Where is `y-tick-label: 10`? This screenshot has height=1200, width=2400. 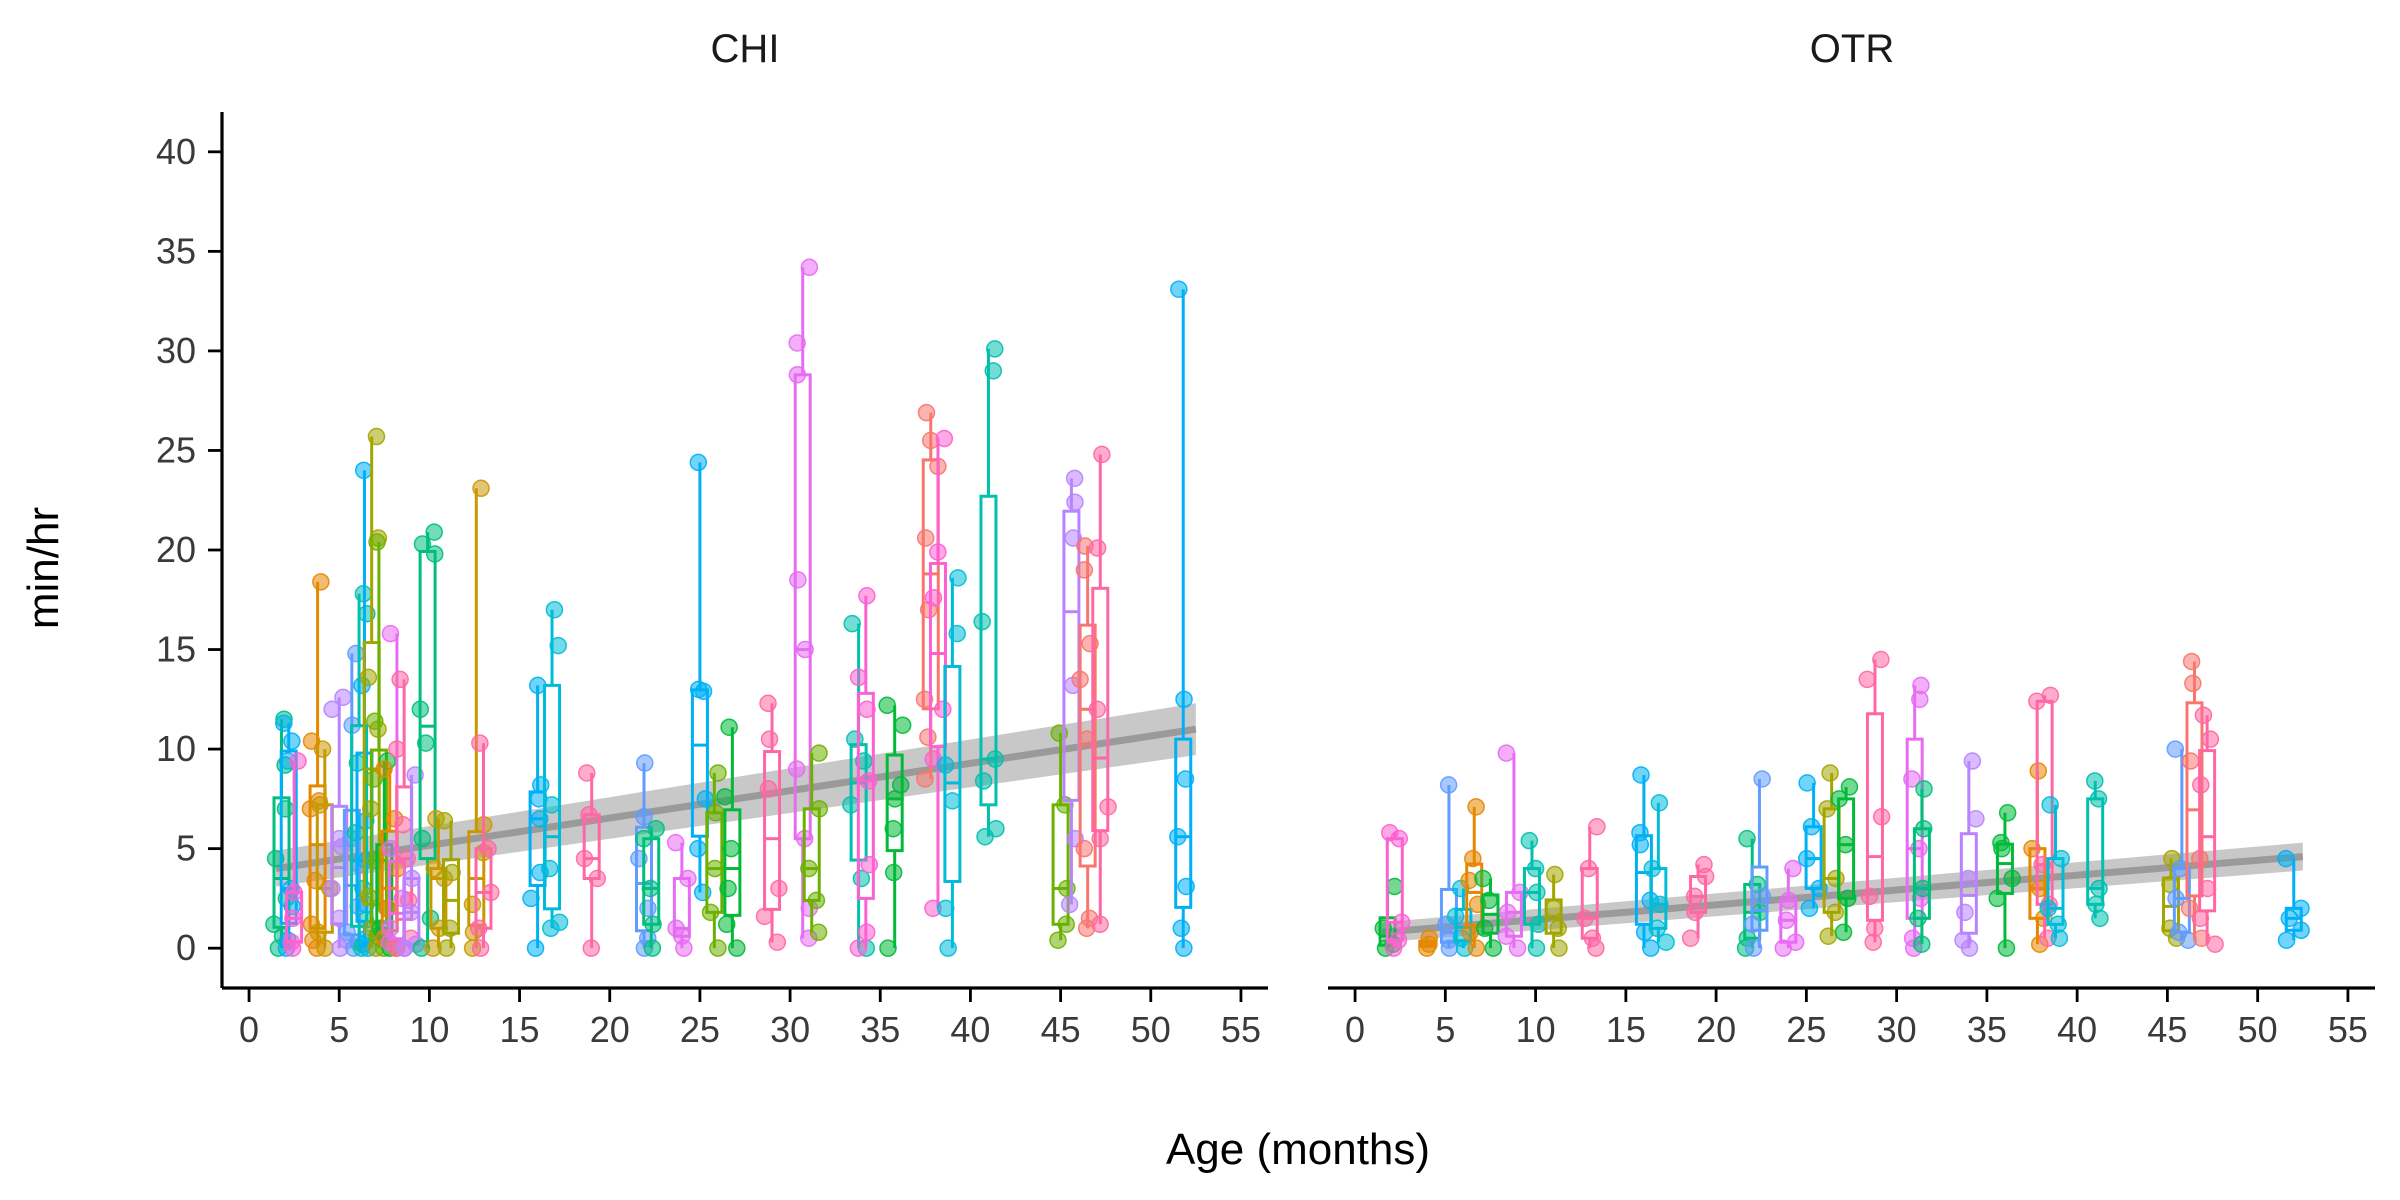 y-tick-label: 10 is located at coordinates (176, 748).